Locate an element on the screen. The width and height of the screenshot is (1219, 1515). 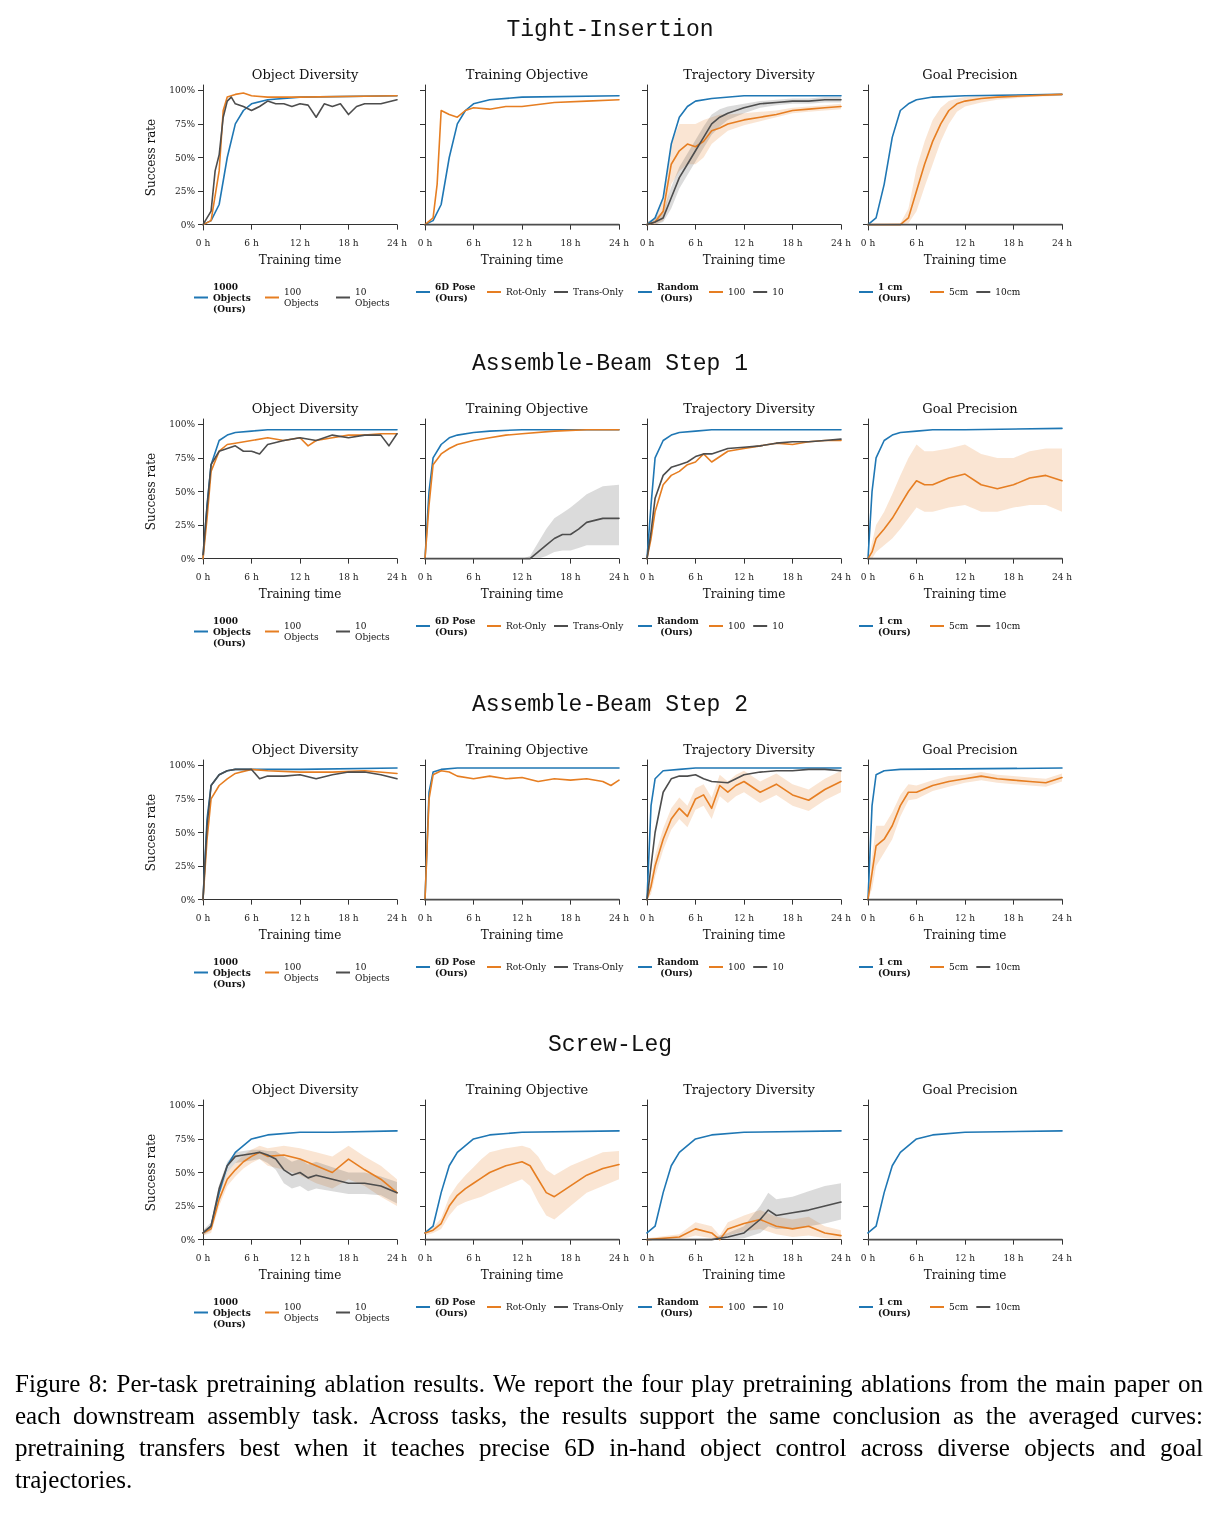
text: Assemble-Beam Step 1 is located at coordinates (609, 364).